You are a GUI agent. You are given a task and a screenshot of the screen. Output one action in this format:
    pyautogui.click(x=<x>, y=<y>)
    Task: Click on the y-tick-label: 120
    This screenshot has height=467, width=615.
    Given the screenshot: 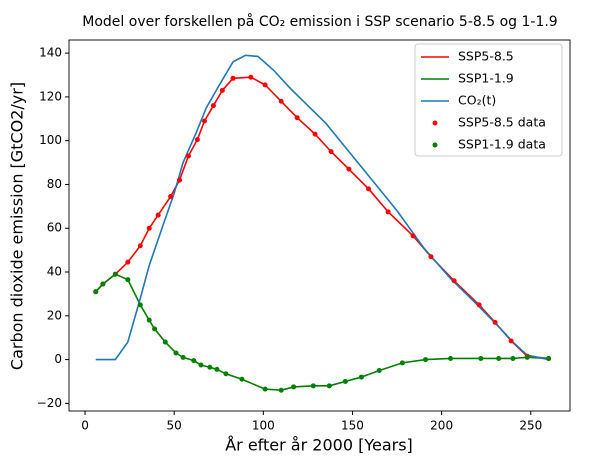 What is the action you would take?
    pyautogui.click(x=50, y=96)
    